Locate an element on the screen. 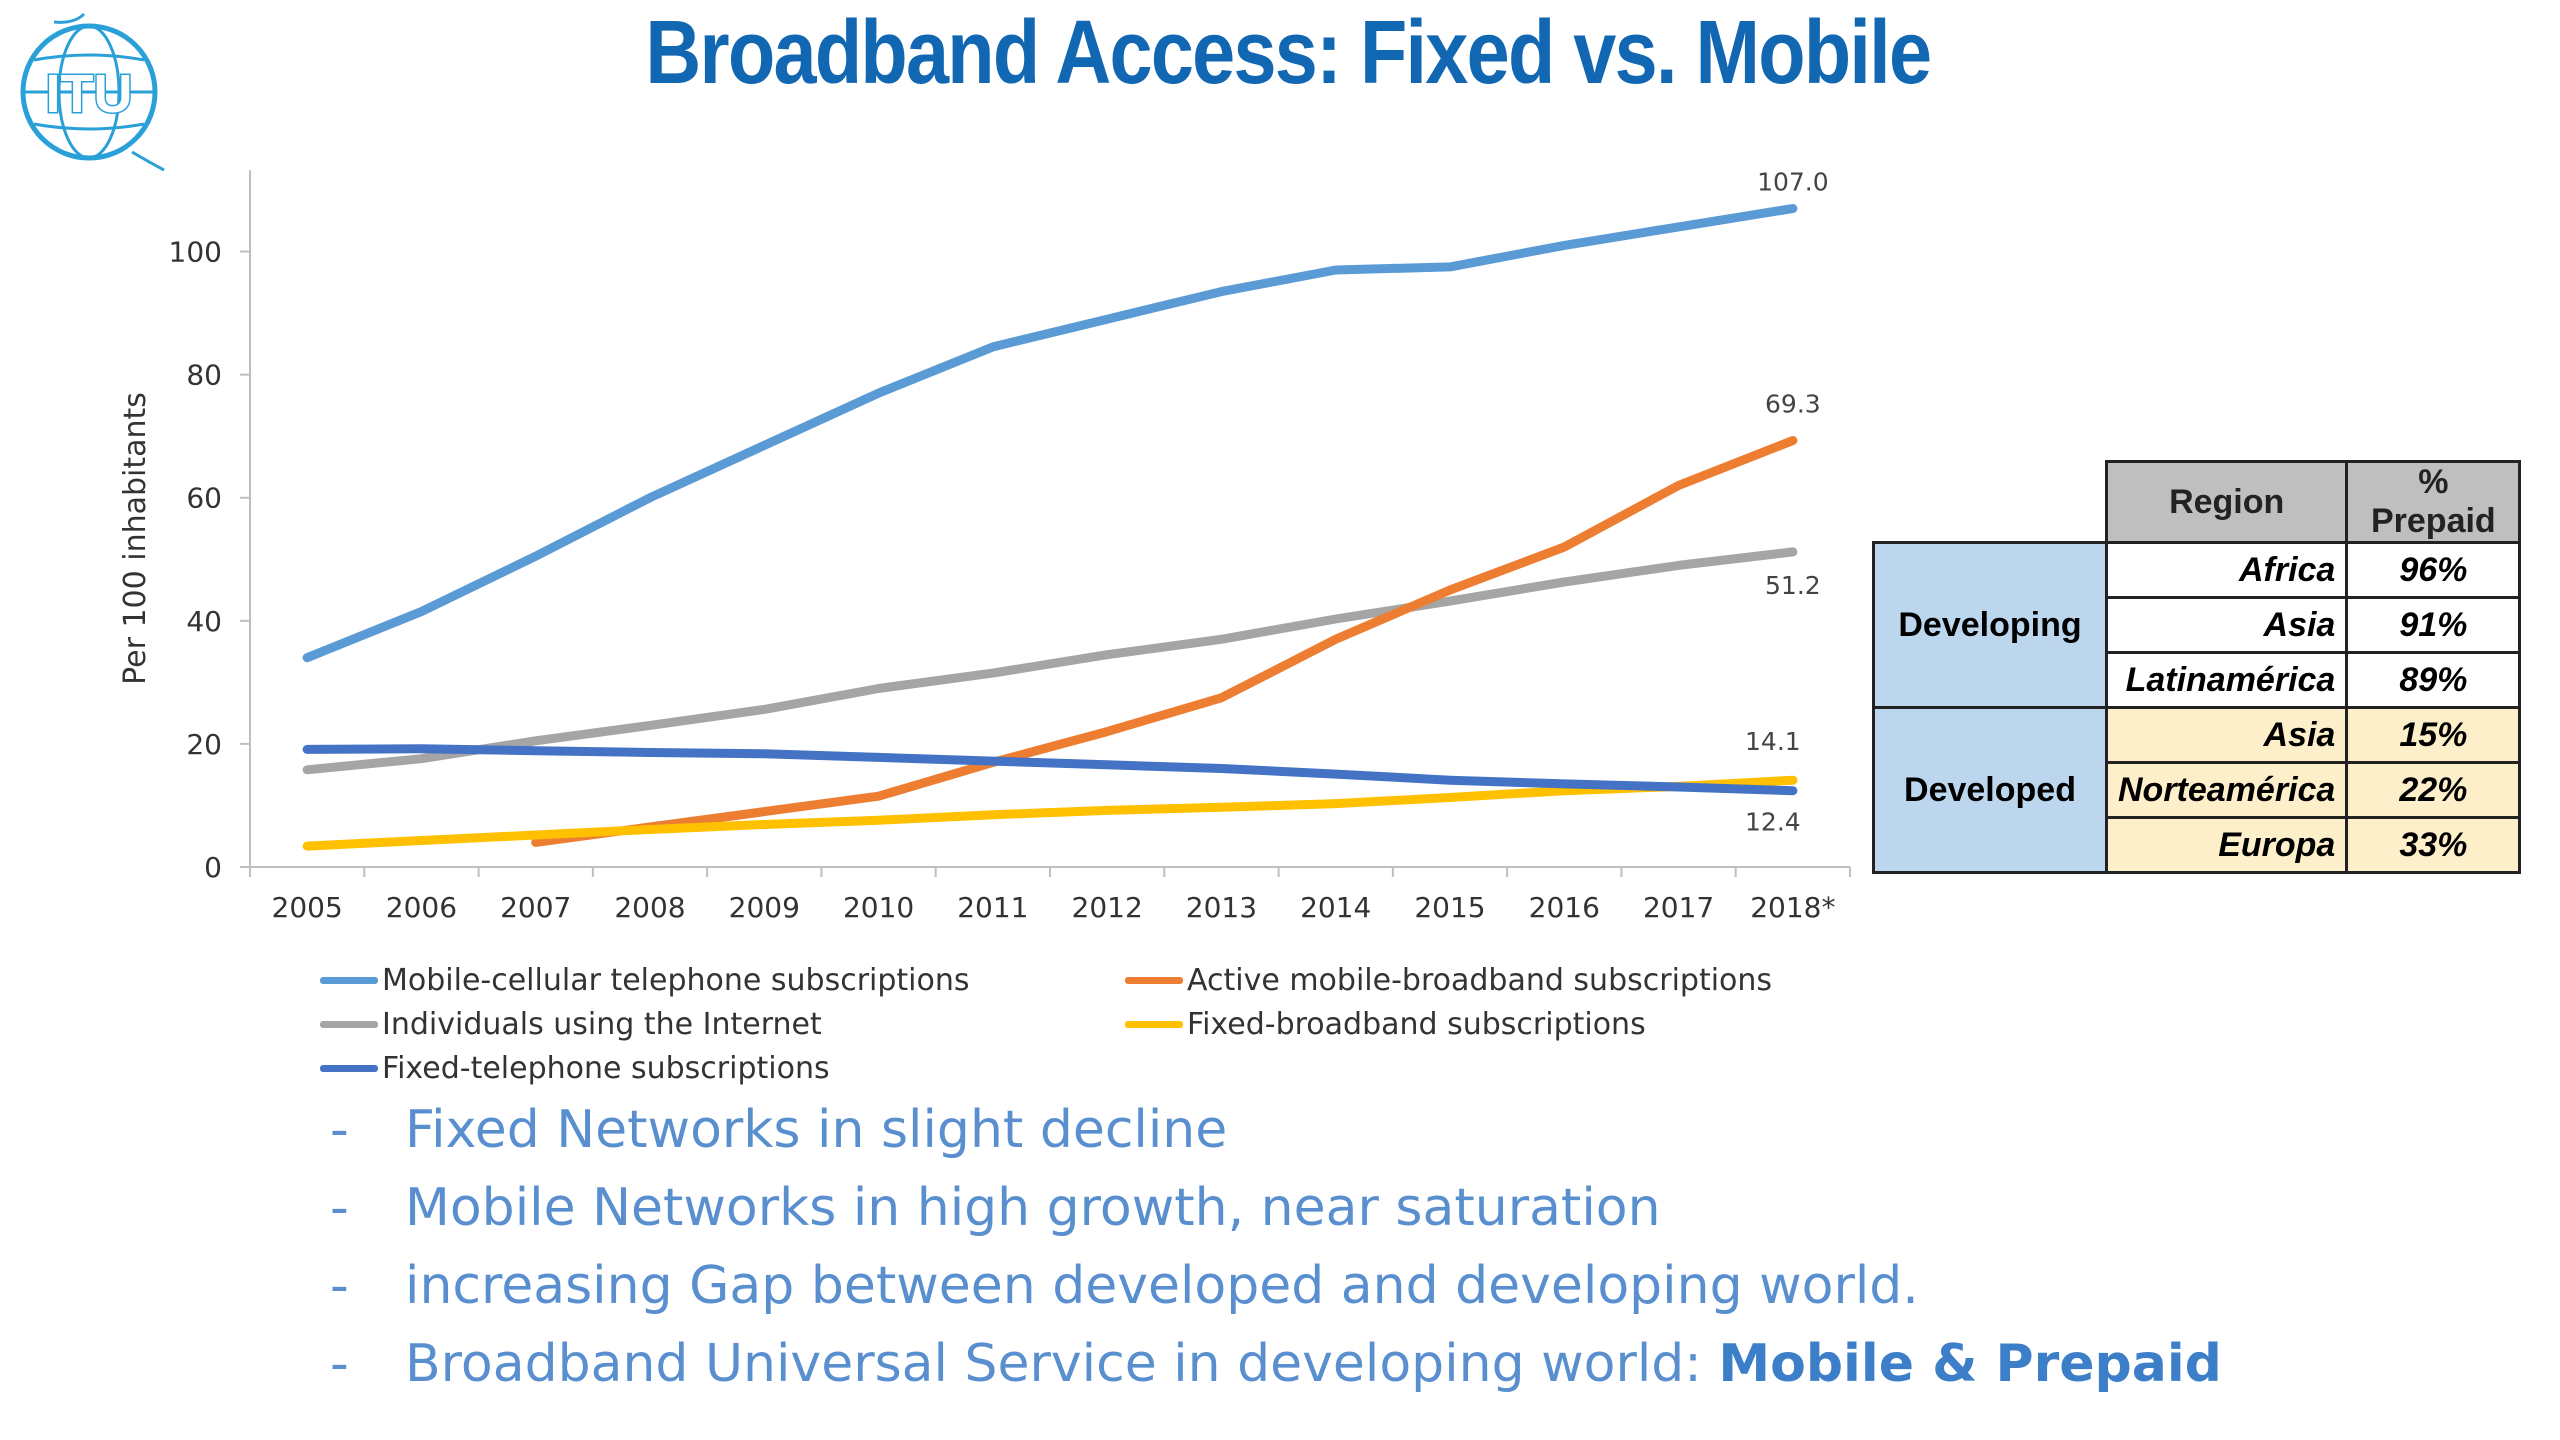 The width and height of the screenshot is (2560, 1440). region-cell: Africa is located at coordinates (2226, 570).